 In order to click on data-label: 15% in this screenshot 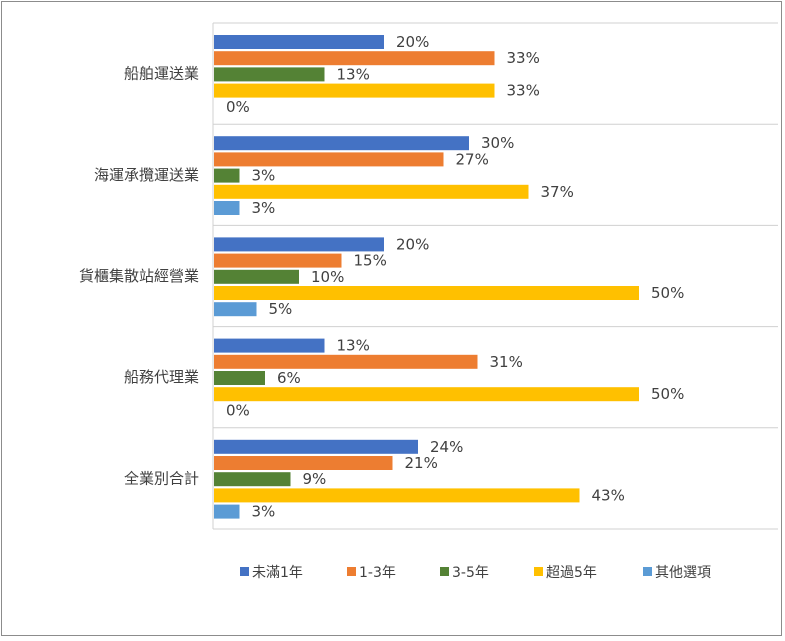, I will do `click(370, 261)`.